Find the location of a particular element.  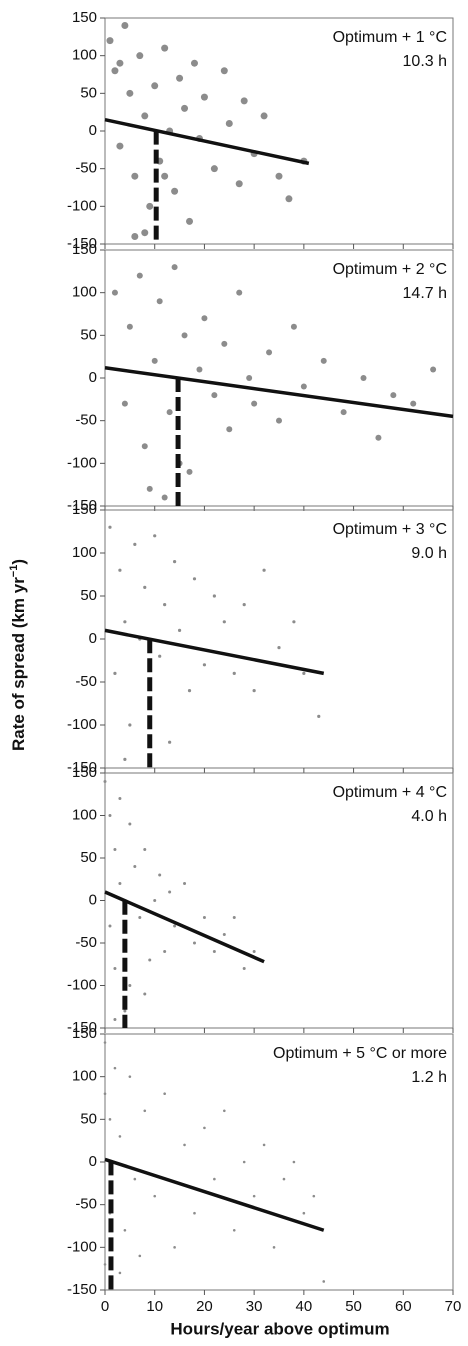

y-label-suffix: ) is located at coordinates (18, 562).